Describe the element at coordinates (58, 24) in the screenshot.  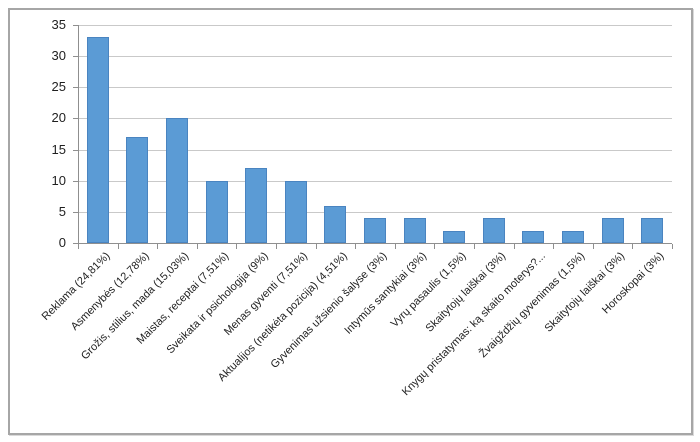
I see `y-axis-tick-label: 35` at that location.